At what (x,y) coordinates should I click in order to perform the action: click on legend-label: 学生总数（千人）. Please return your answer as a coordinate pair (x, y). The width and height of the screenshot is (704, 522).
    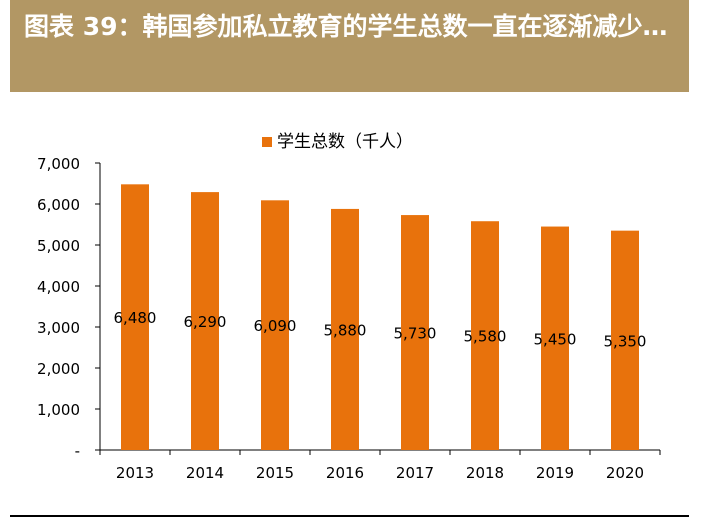
    Looking at the image, I should click on (345, 142).